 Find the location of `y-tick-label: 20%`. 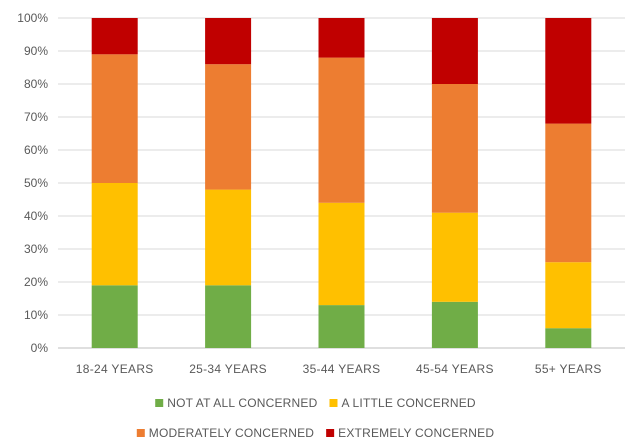

y-tick-label: 20% is located at coordinates (36, 282).